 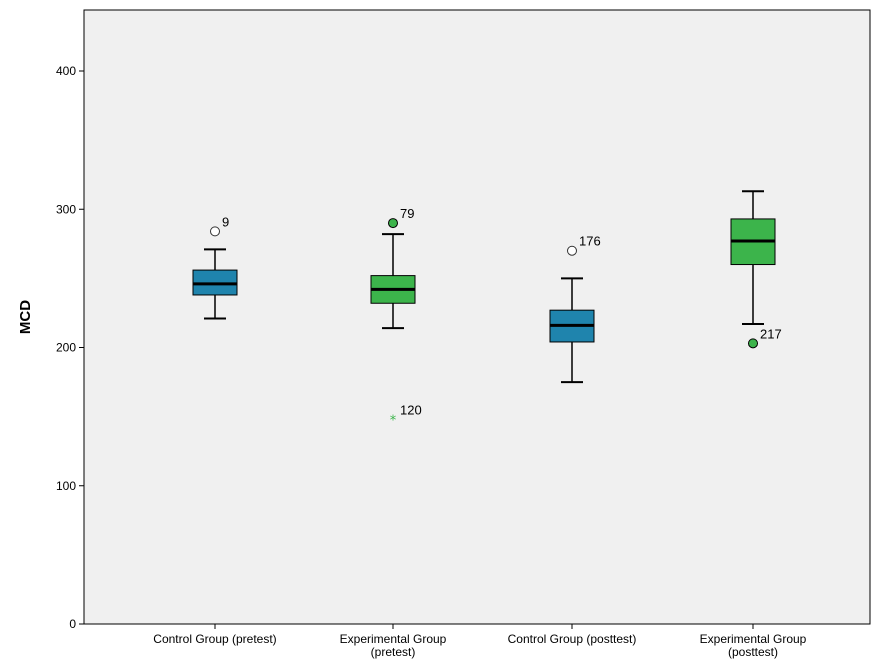 I want to click on y-tick-label: 100, so click(x=66, y=486).